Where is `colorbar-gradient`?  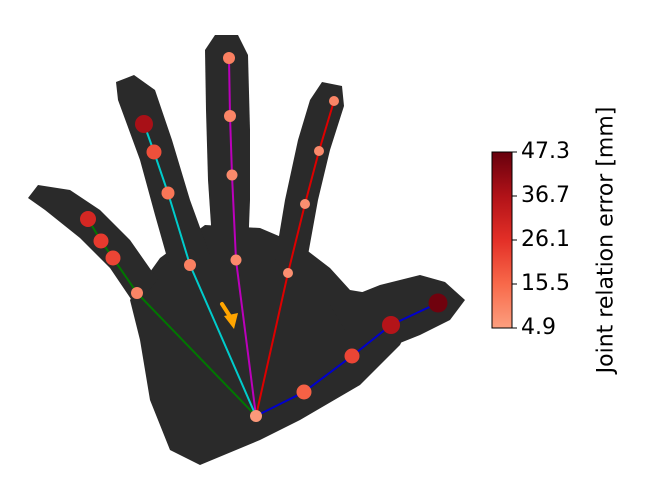
colorbar-gradient is located at coordinates (502, 240).